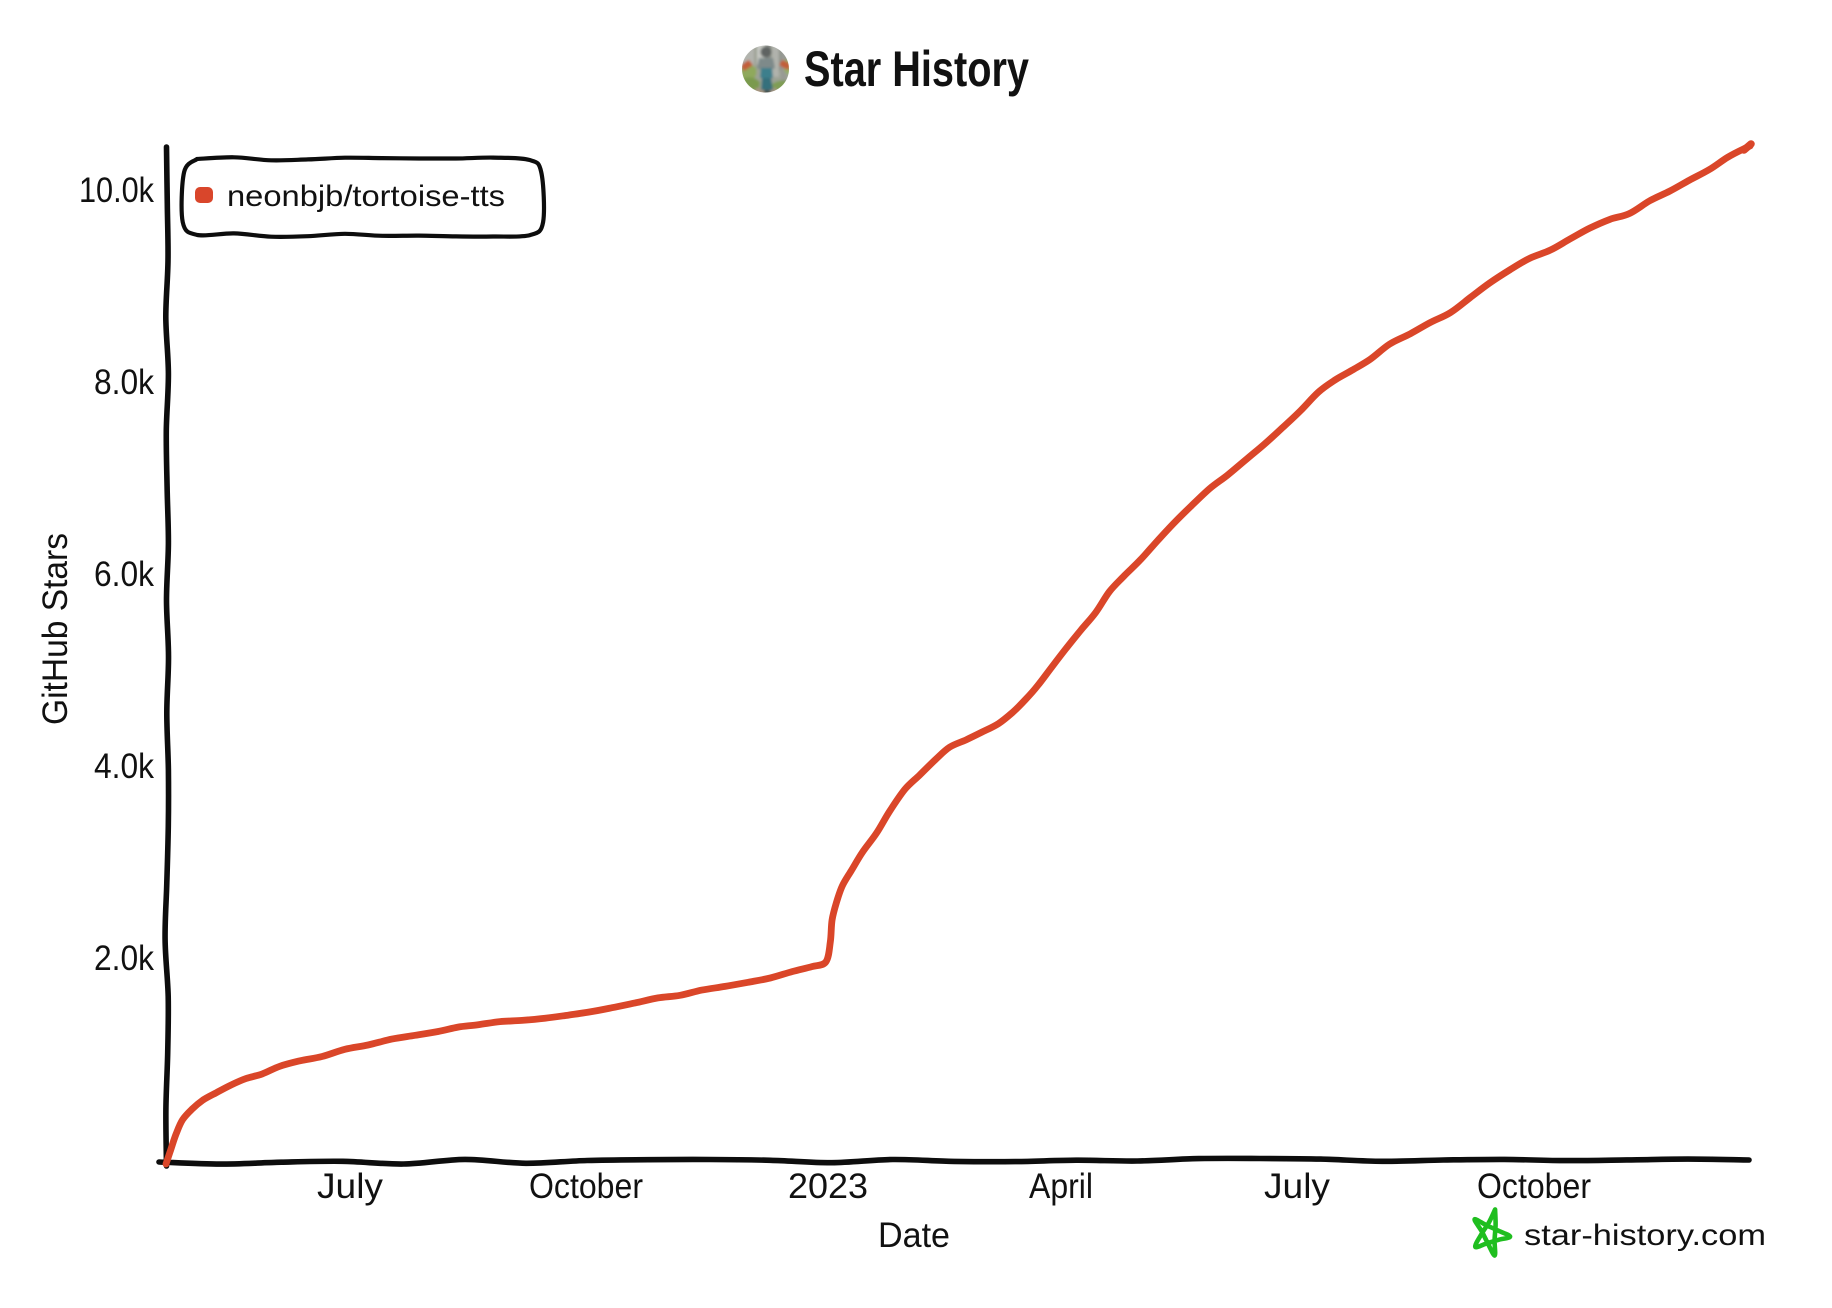 The height and width of the screenshot is (1308, 1832). I want to click on svg-text: 4.0k, so click(124, 766).